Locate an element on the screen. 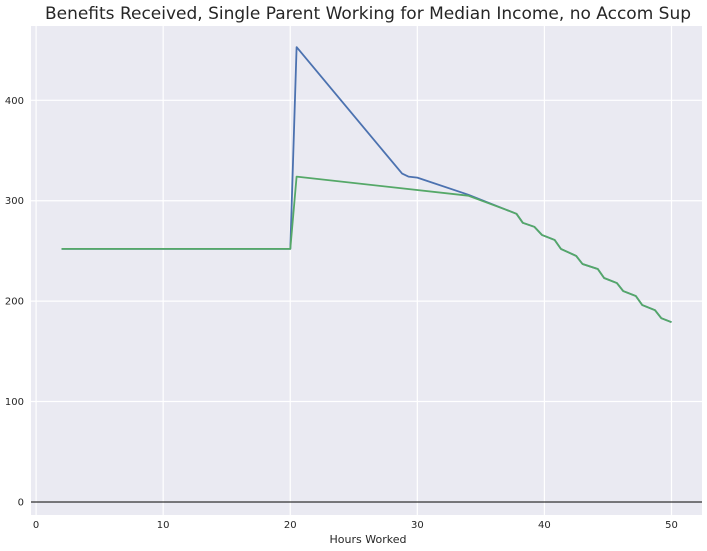 Image resolution: width=707 pixels, height=551 pixels. x-tick-label: 30 is located at coordinates (417, 525).